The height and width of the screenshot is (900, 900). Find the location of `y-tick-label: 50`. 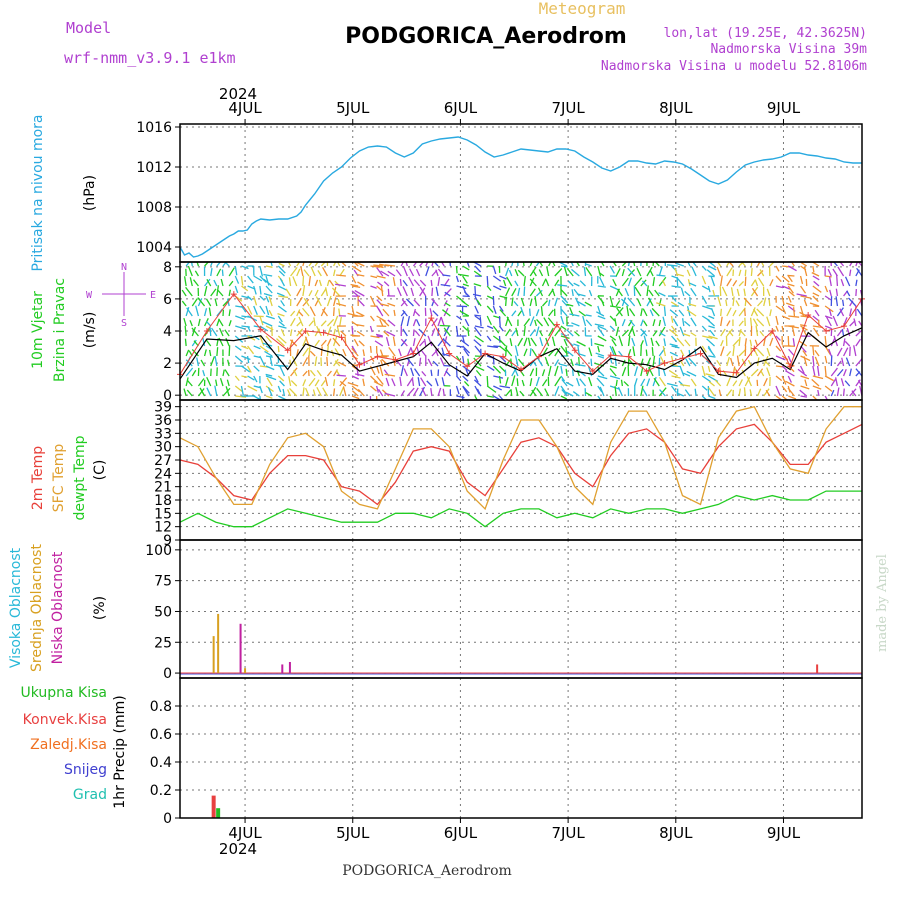

y-tick-label: 50 is located at coordinates (163, 612).